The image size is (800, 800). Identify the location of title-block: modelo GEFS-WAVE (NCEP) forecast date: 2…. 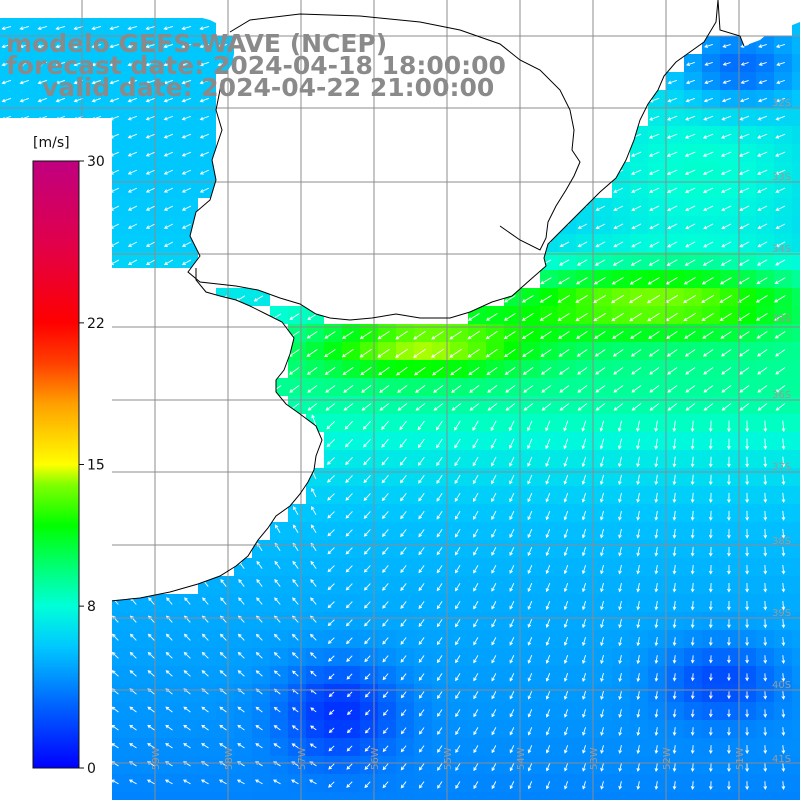
(256, 65).